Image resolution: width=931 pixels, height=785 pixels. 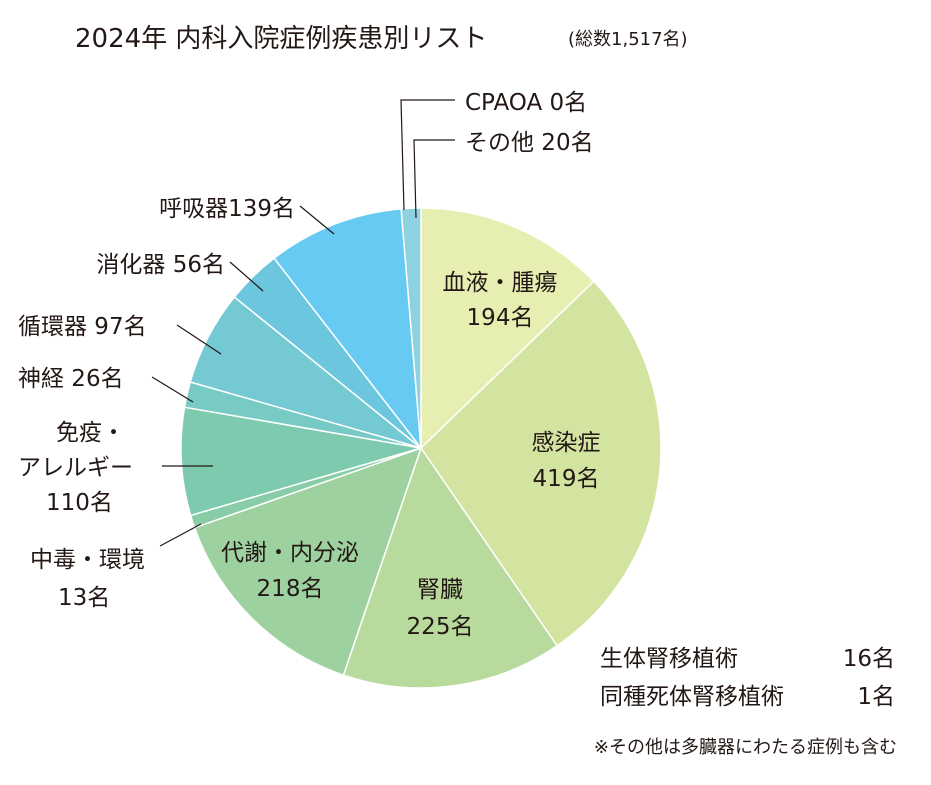 What do you see at coordinates (199, 339) in the screenshot?
I see `leader-line-circulatory` at bounding box center [199, 339].